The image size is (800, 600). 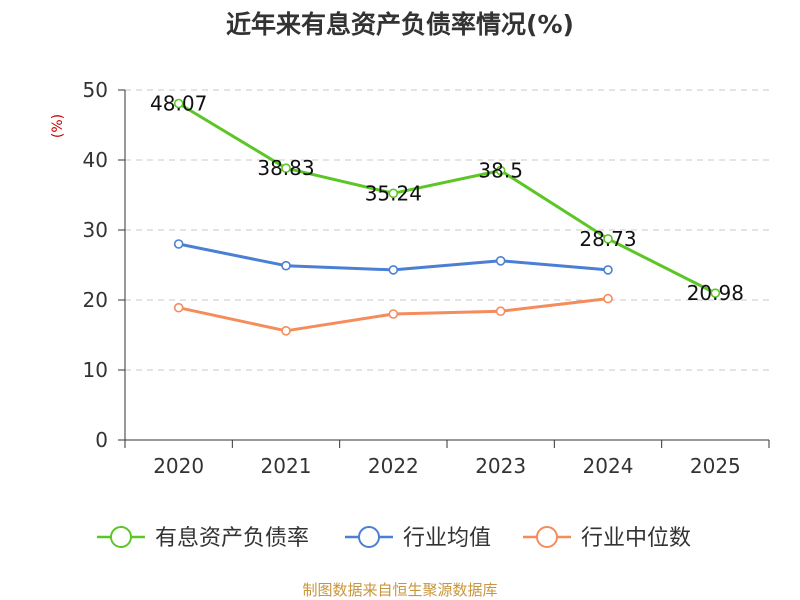 What do you see at coordinates (286, 466) in the screenshot?
I see `x-tick-label: 2021` at bounding box center [286, 466].